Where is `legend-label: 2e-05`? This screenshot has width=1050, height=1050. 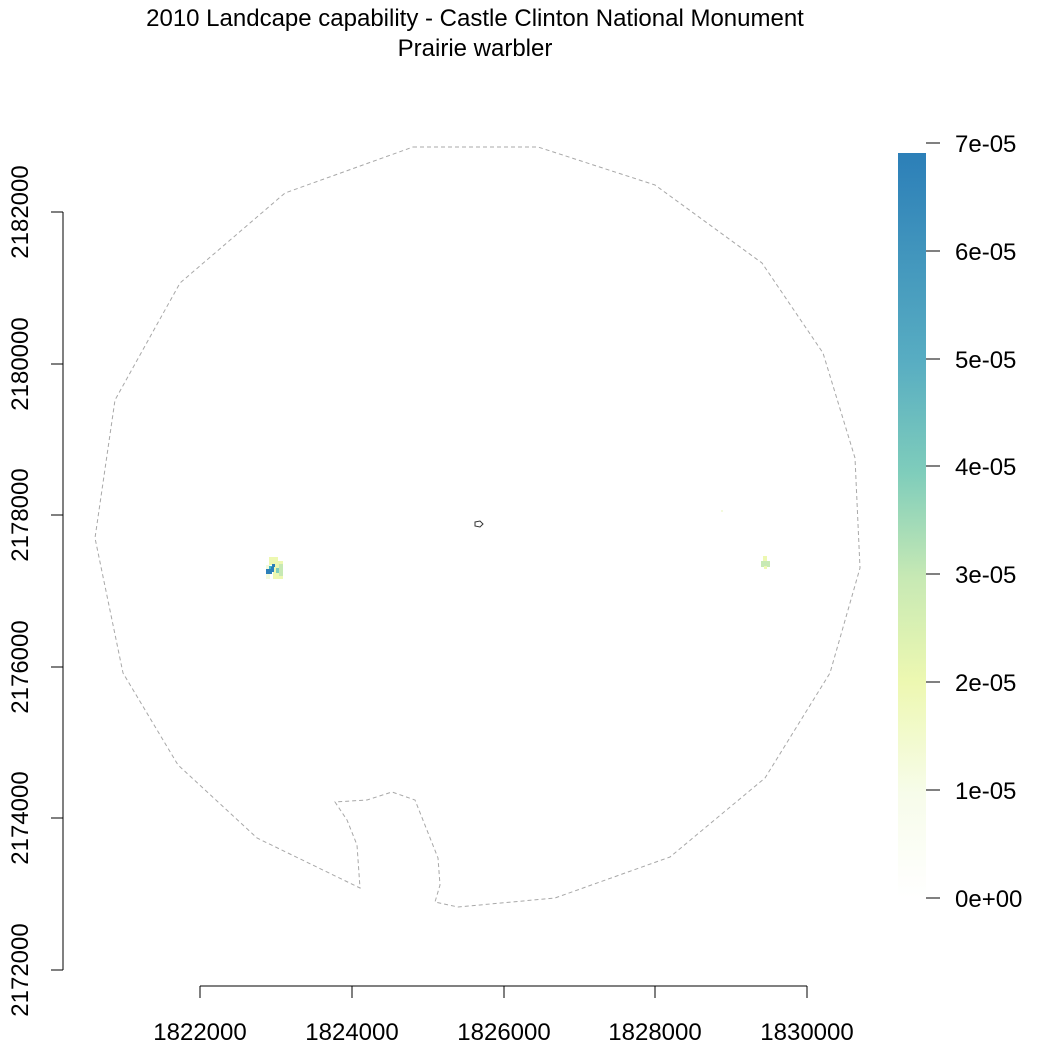 legend-label: 2e-05 is located at coordinates (985, 683).